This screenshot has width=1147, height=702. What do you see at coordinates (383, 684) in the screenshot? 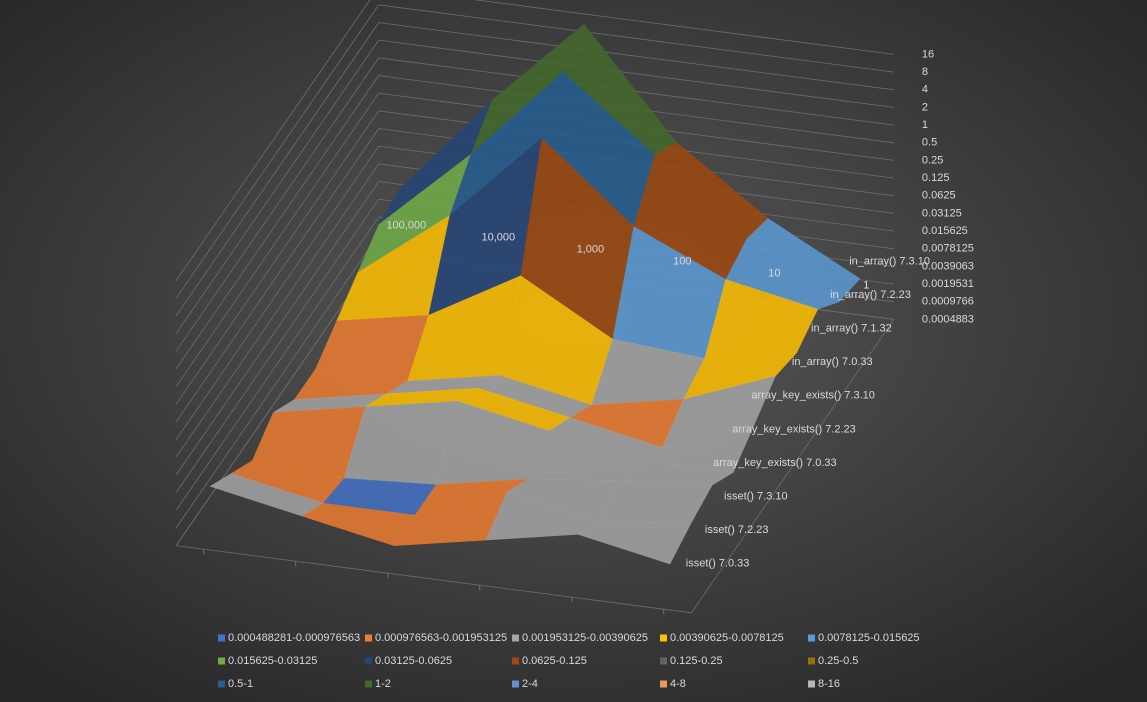
I see `legend-label: 1-2` at bounding box center [383, 684].